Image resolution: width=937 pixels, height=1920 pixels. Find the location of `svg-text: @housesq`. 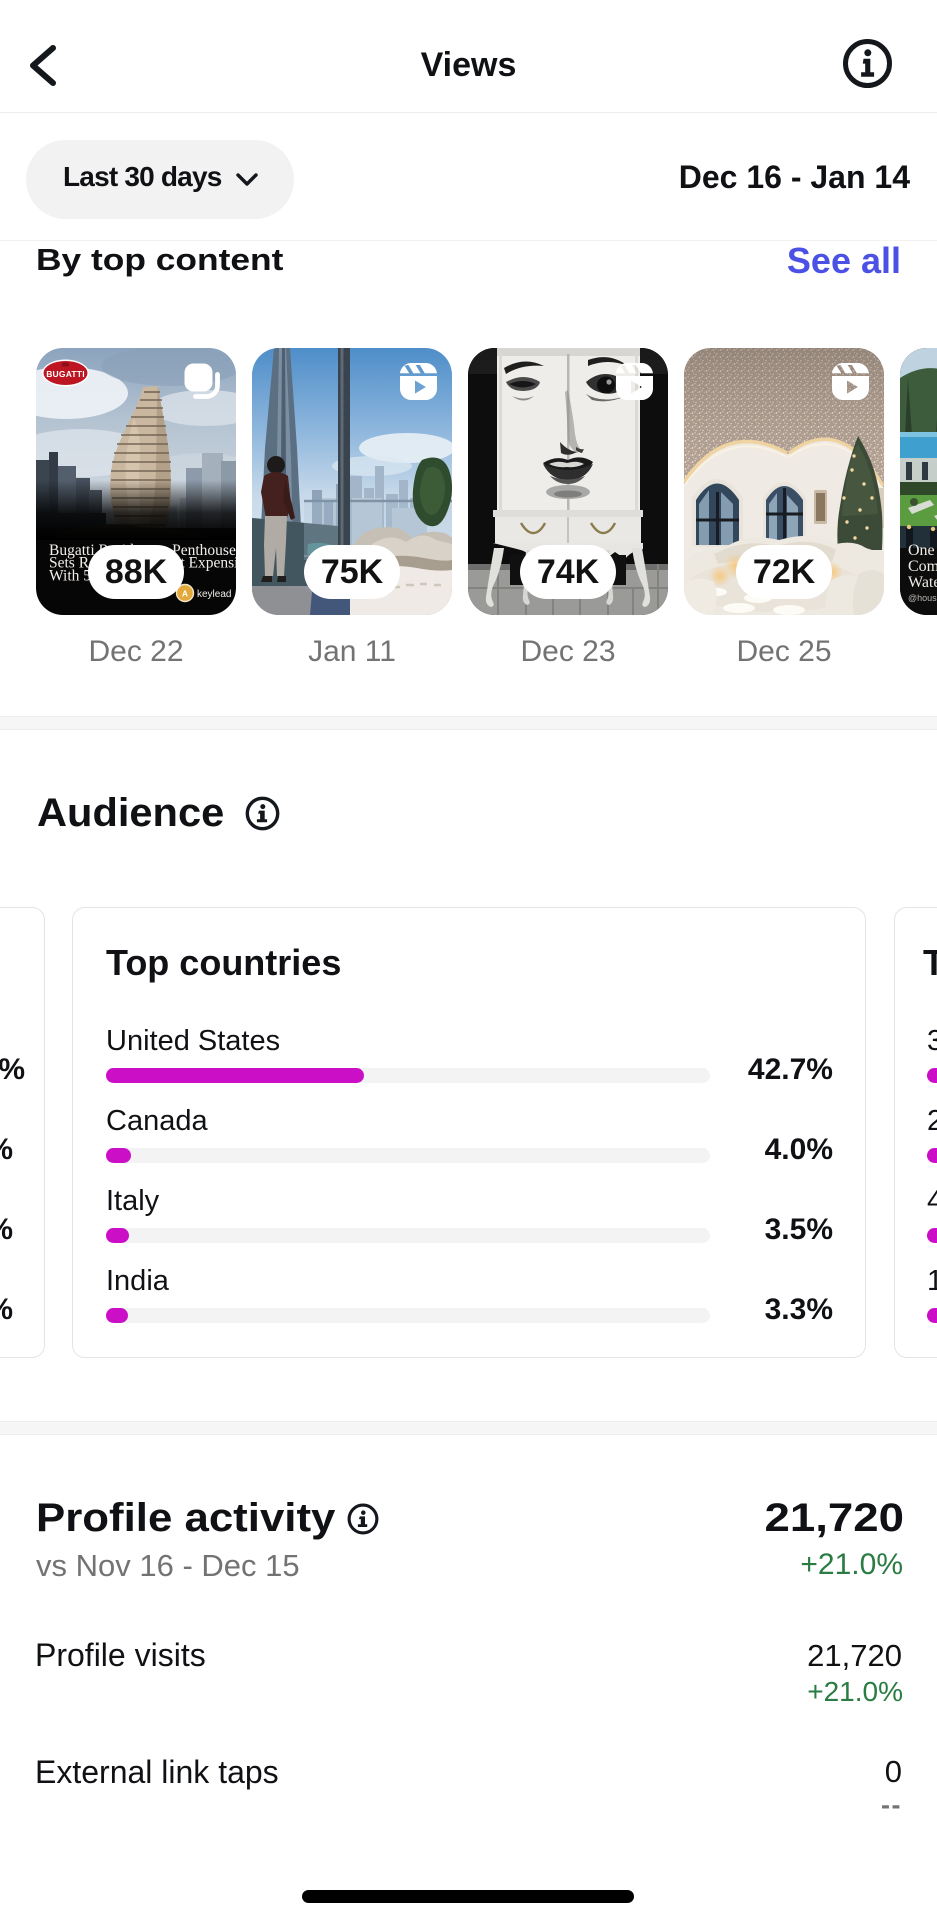

svg-text: @housesq is located at coordinates (922, 598).